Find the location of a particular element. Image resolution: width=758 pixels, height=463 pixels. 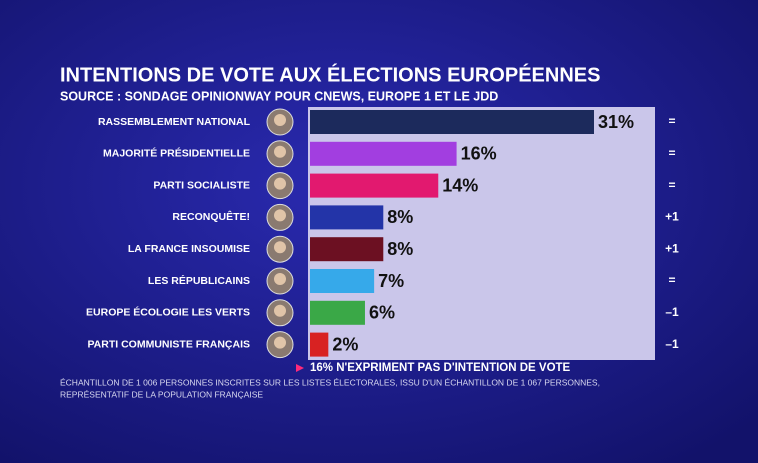

value-label: 6% is located at coordinates (382, 313).